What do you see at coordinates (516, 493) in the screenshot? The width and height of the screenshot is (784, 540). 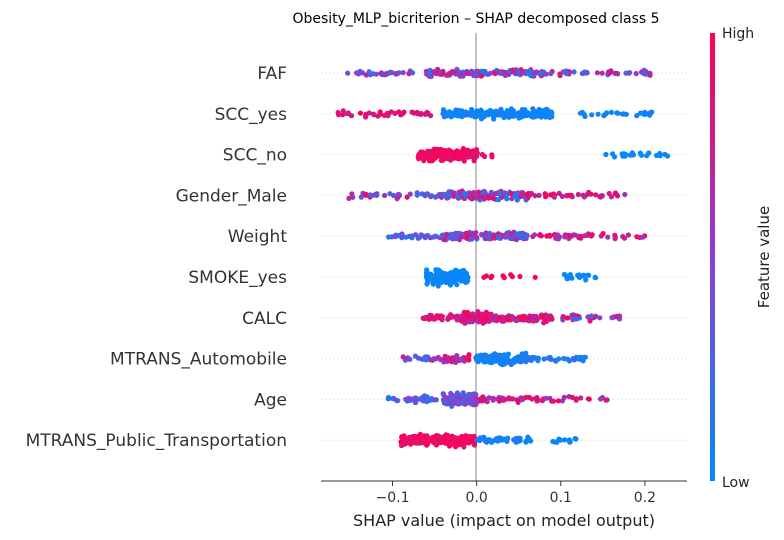 I see `x-axis-ticks: −0.1 0.0 0.1 0.2` at bounding box center [516, 493].